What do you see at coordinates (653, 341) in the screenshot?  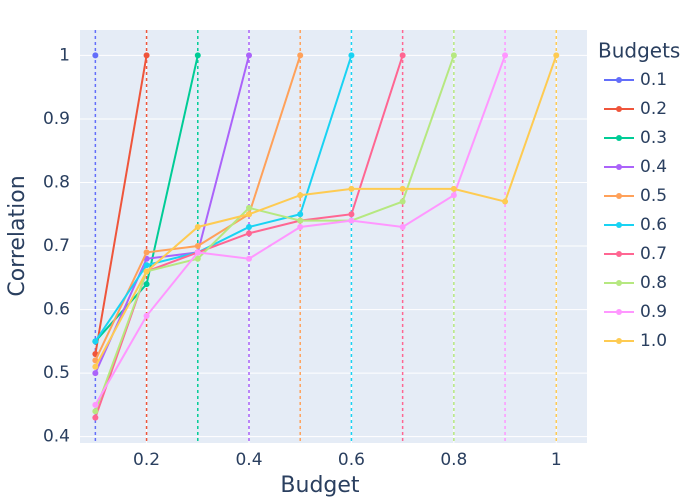 I see `legend-label: 1.0` at bounding box center [653, 341].